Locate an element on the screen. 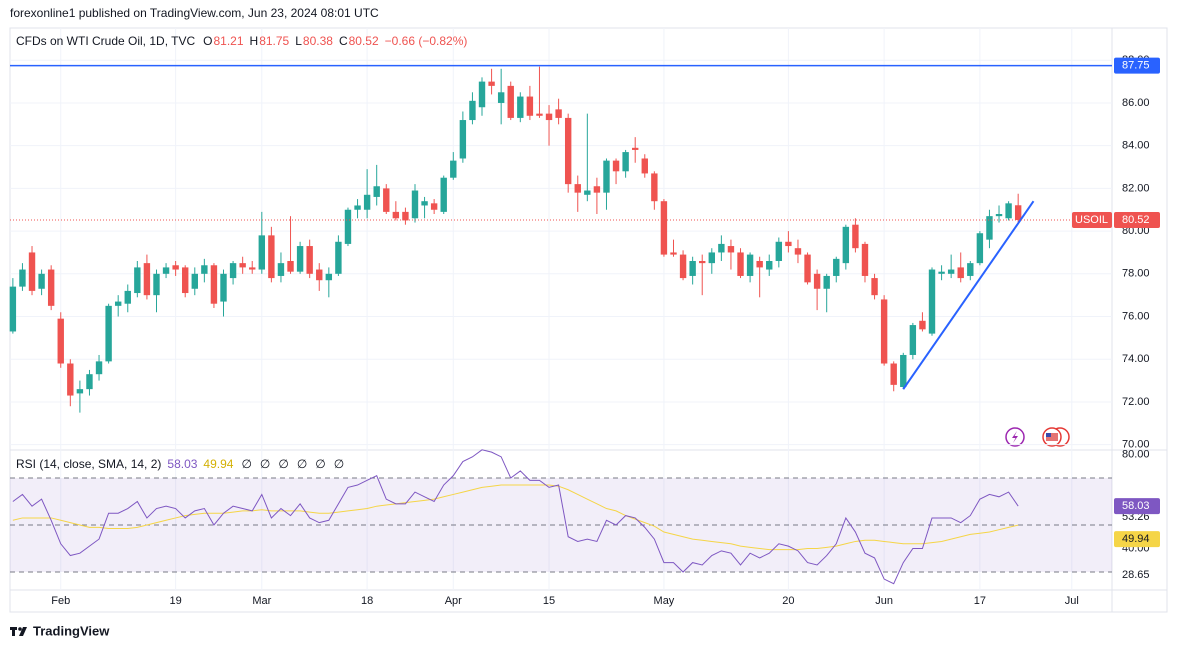 The width and height of the screenshot is (1177, 650). legend-value: 81.21 is located at coordinates (229, 41).